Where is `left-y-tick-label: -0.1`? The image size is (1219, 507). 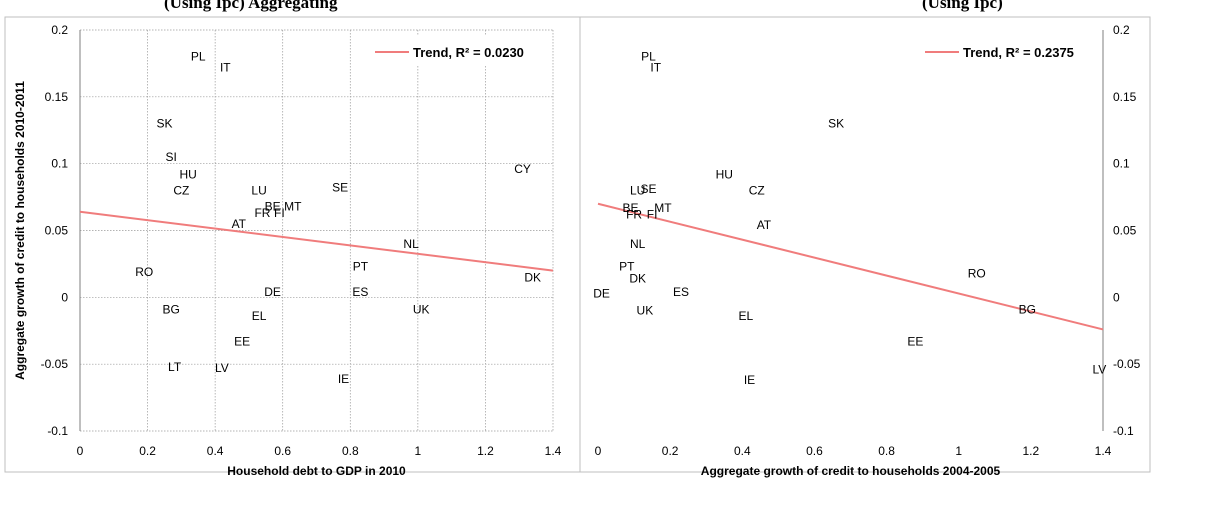
left-y-tick-label: -0.1 is located at coordinates (57, 431).